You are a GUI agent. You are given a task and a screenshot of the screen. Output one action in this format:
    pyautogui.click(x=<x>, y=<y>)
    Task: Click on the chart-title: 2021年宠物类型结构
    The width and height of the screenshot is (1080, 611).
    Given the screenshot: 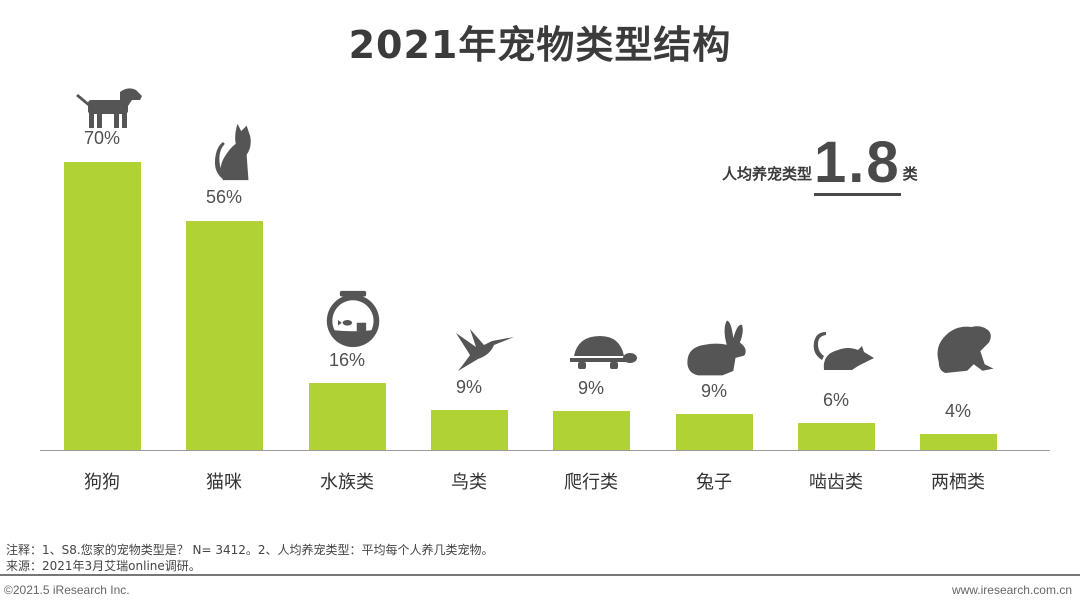 What is the action you would take?
    pyautogui.click(x=540, y=45)
    